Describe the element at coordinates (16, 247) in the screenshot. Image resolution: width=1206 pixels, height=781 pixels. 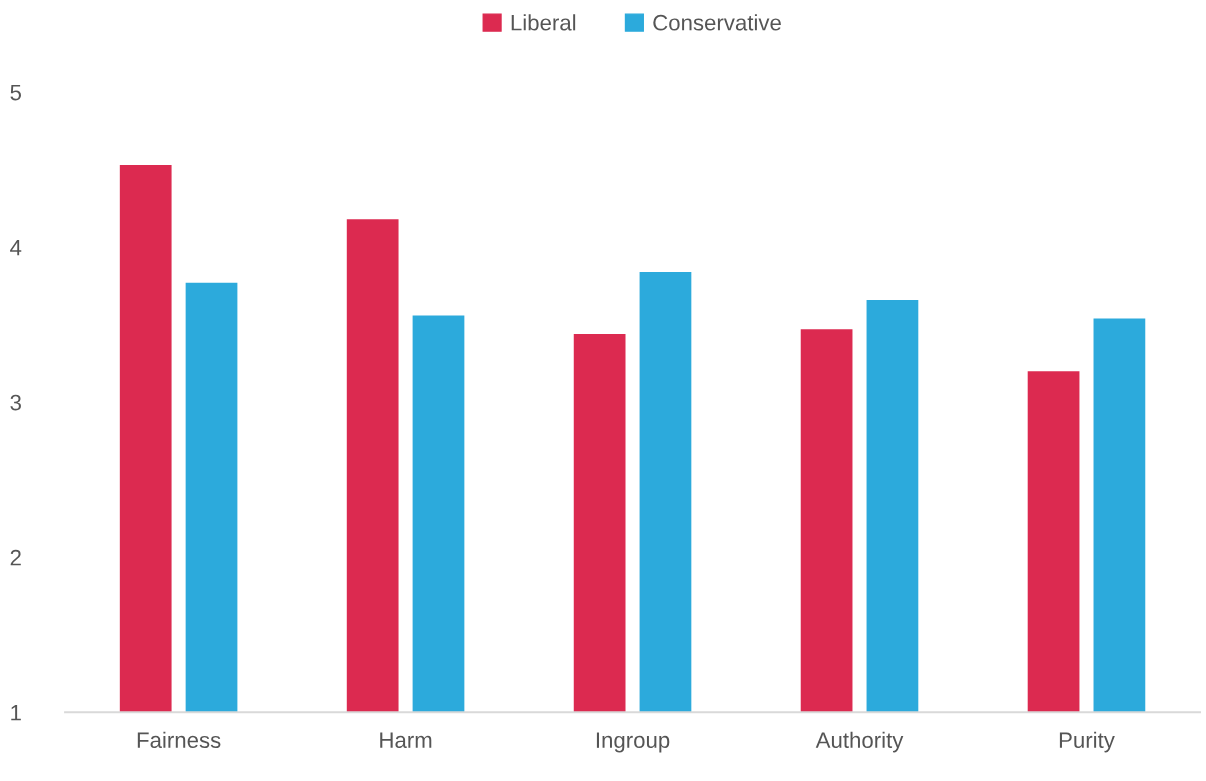
I see `y-tick-label: 4` at that location.